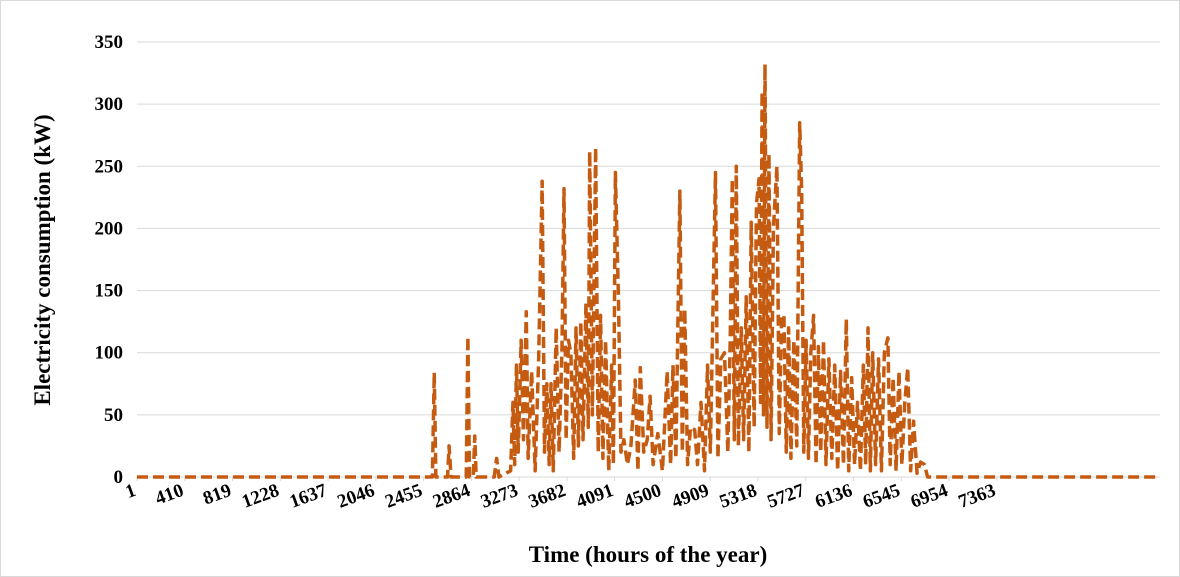 The height and width of the screenshot is (577, 1180). Describe the element at coordinates (648, 554) in the screenshot. I see `x-axis-title: Time (hours of the year)` at that location.